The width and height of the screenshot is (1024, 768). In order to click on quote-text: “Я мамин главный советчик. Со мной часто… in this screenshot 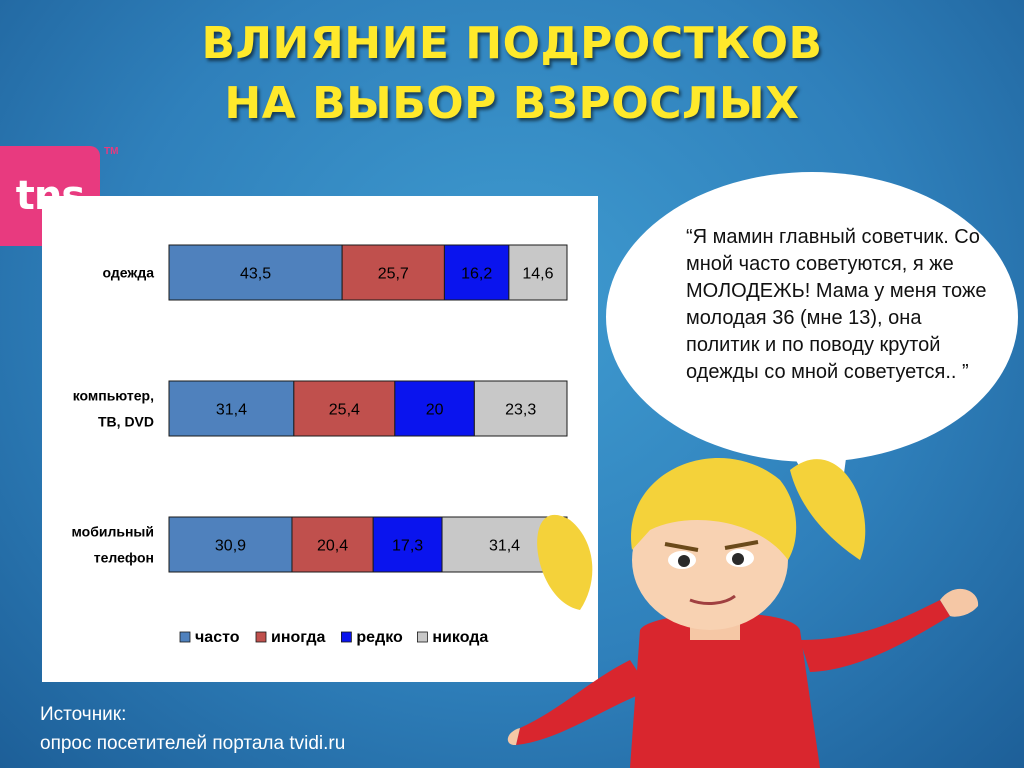, I will do `click(836, 304)`.